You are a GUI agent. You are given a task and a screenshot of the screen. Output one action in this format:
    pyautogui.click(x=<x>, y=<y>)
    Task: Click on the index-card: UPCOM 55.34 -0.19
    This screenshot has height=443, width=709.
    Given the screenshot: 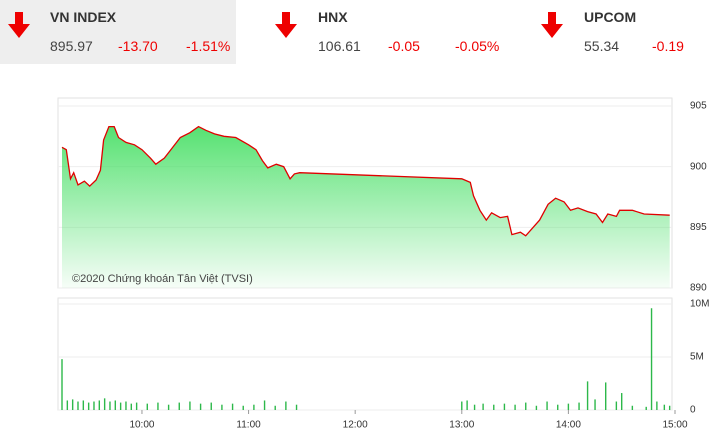 What is the action you would take?
    pyautogui.click(x=591, y=32)
    